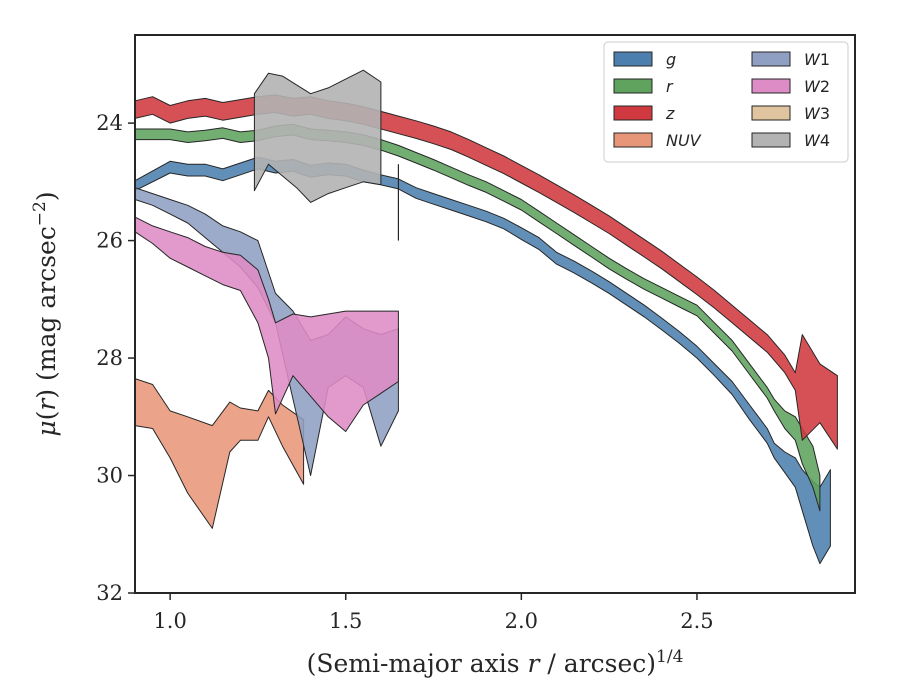 This screenshot has width=900, height=700. Describe the element at coordinates (817, 113) in the screenshot. I see `legend-label-w3: W3` at that location.